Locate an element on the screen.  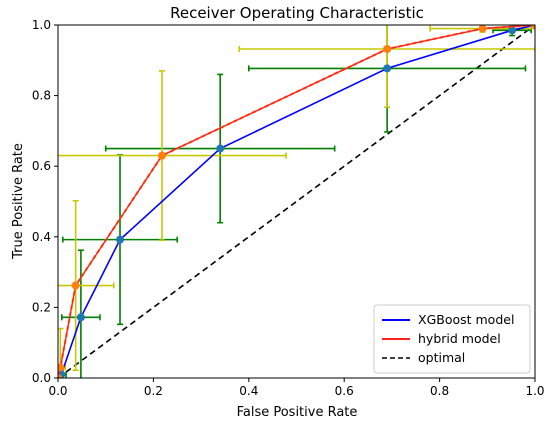
x-axis-label: False Positive Rate is located at coordinates (297, 412).